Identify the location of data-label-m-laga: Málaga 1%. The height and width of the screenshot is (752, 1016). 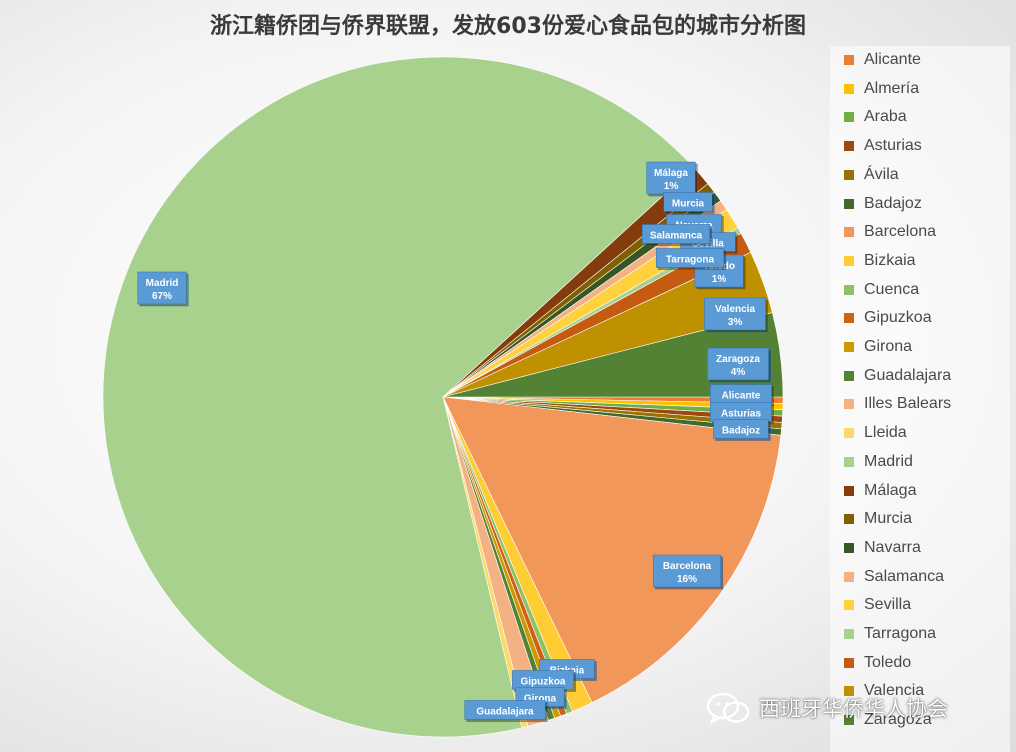
(672, 179).